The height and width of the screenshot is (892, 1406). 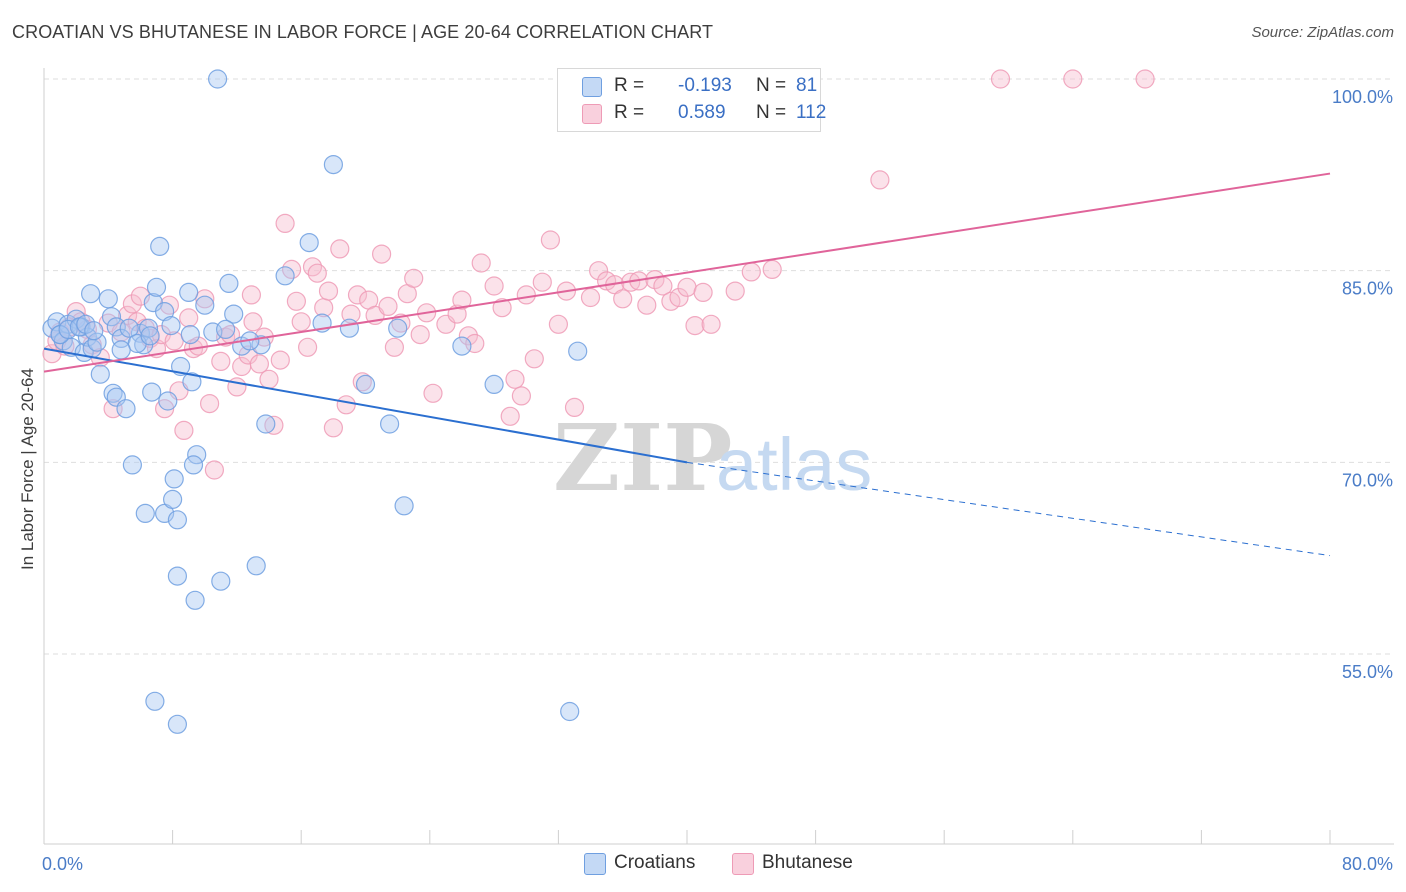 I want to click on legend-swatch-blue, so click(x=592, y=87).